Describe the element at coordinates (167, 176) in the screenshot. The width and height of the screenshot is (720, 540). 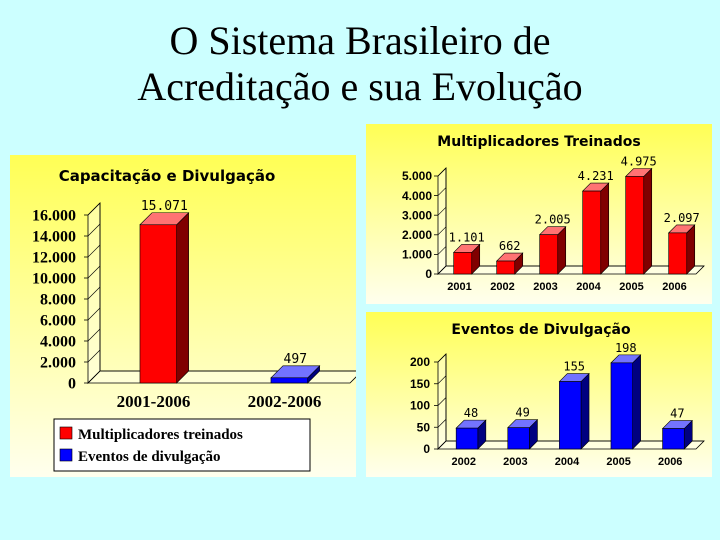
I see `chart-title: Capacitação e Divulgação` at that location.